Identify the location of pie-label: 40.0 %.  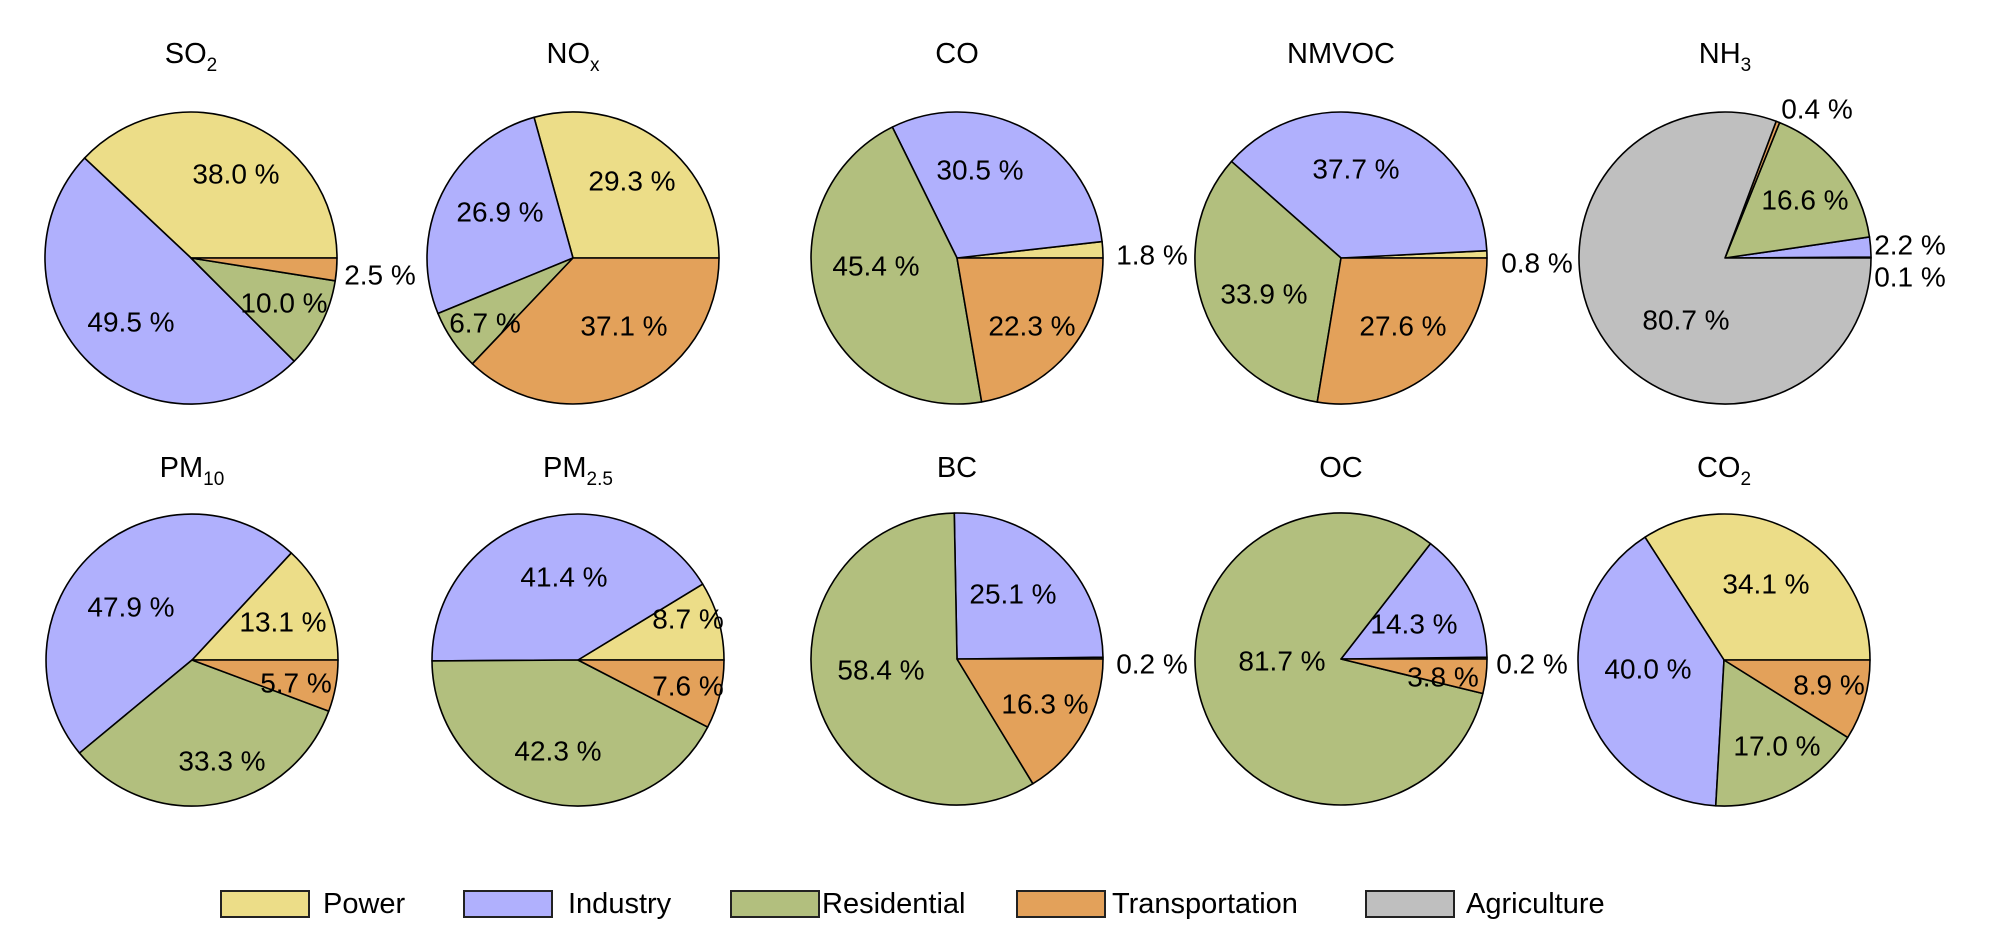
(1647, 669).